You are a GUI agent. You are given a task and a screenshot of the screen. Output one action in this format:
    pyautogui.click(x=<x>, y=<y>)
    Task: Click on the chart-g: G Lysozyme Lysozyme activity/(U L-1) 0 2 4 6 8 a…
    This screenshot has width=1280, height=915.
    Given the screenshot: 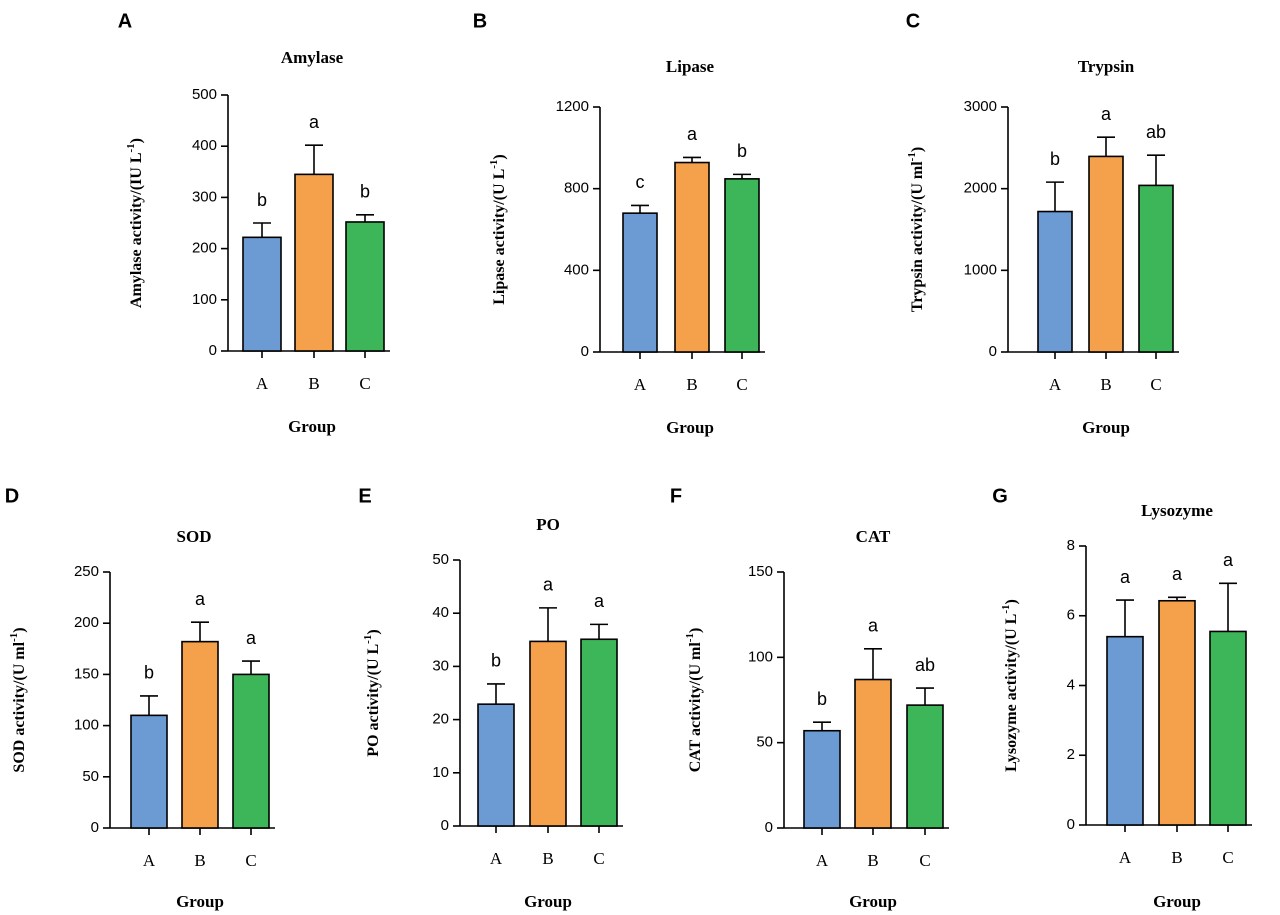 What is the action you would take?
    pyautogui.click(x=1122, y=698)
    